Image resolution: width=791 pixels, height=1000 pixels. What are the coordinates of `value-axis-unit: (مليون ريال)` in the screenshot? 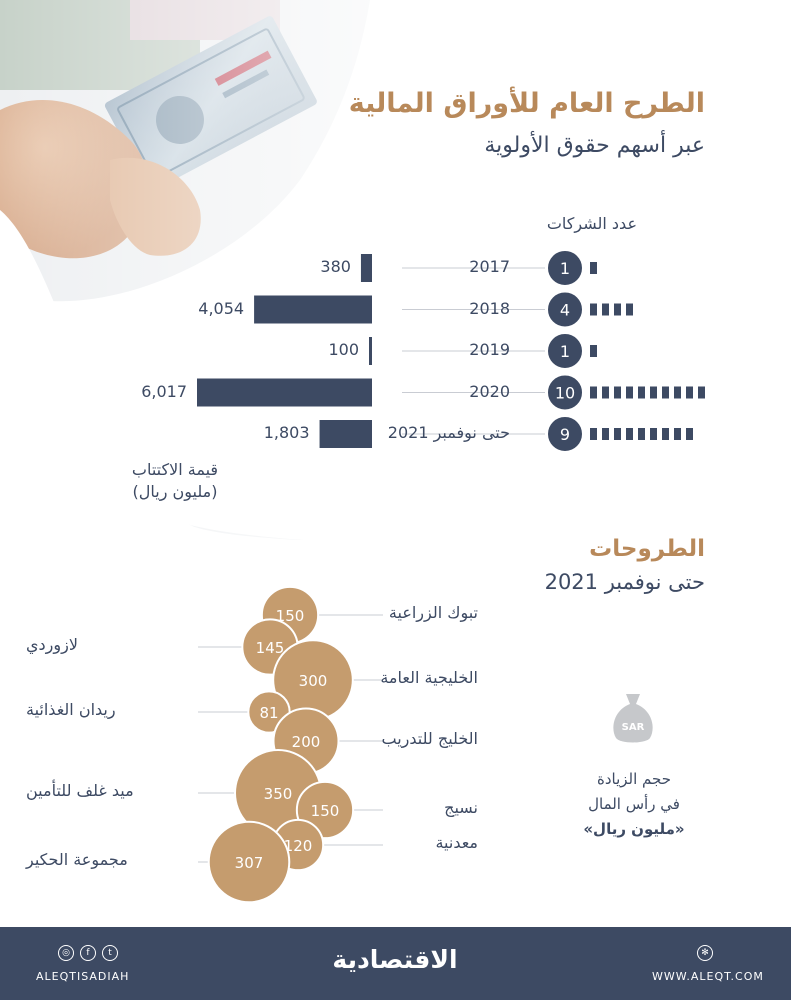 It's located at (175, 491).